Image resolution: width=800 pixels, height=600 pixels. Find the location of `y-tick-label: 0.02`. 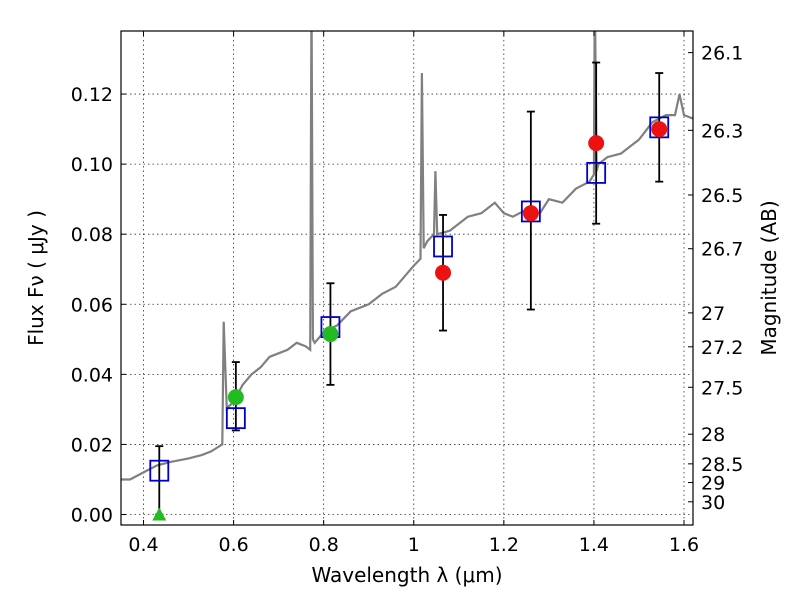

y-tick-label: 0.02 is located at coordinates (92, 445).